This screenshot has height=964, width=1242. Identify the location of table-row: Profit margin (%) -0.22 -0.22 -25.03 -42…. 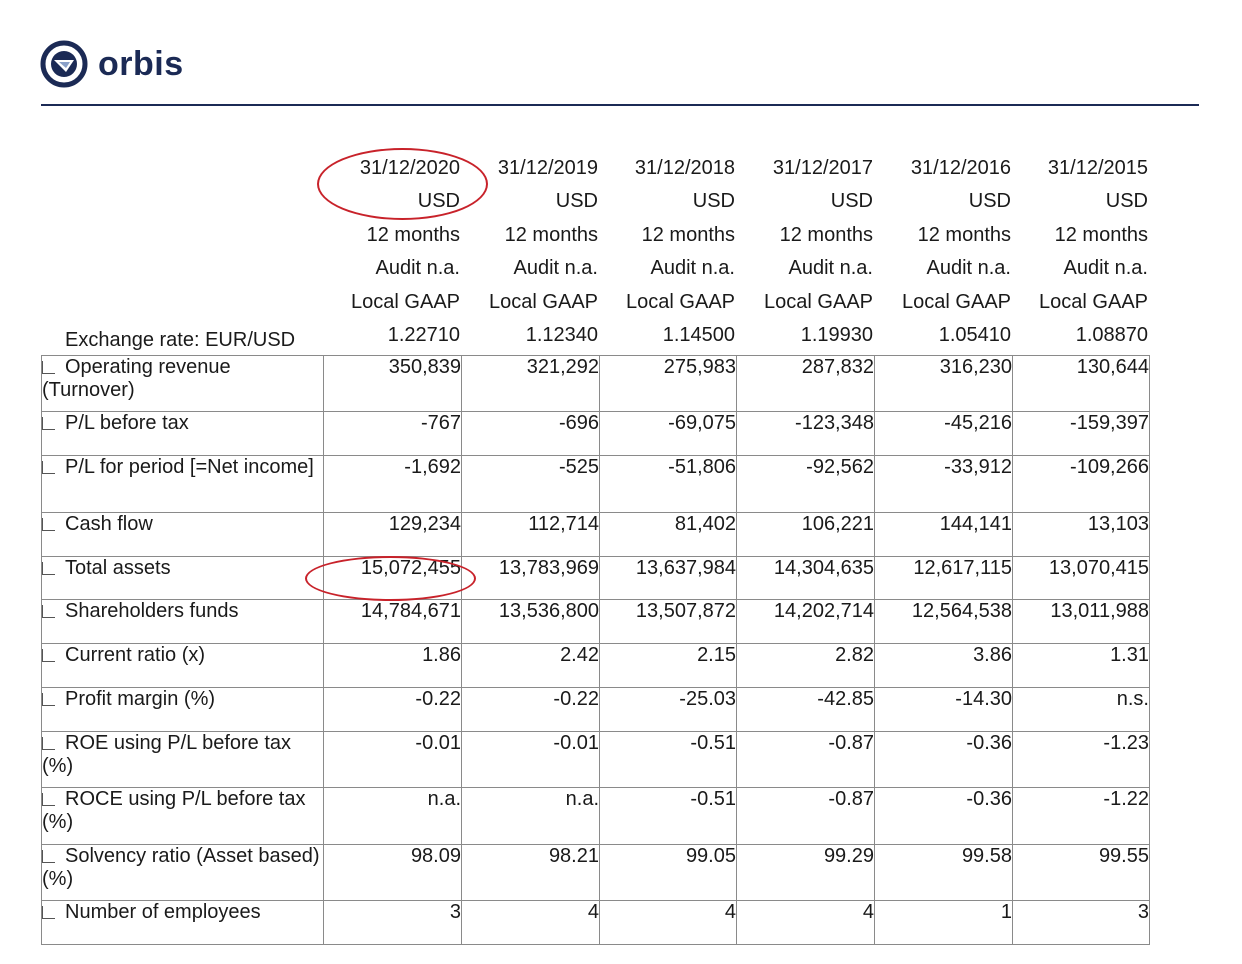
(595, 709).